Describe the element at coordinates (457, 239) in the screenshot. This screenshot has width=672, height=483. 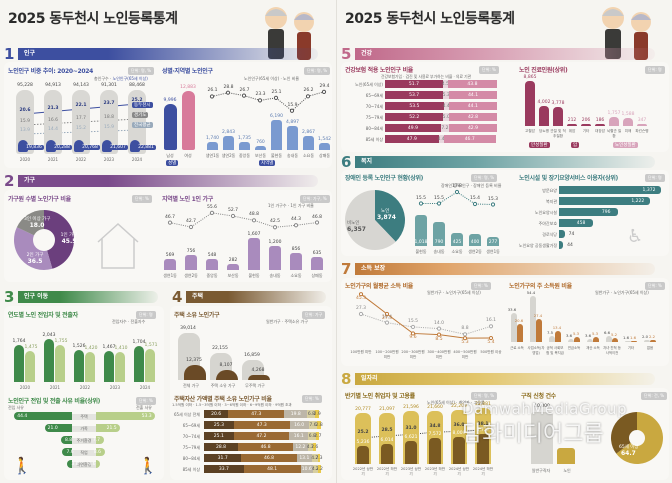
I see `disability-bar` at that location.